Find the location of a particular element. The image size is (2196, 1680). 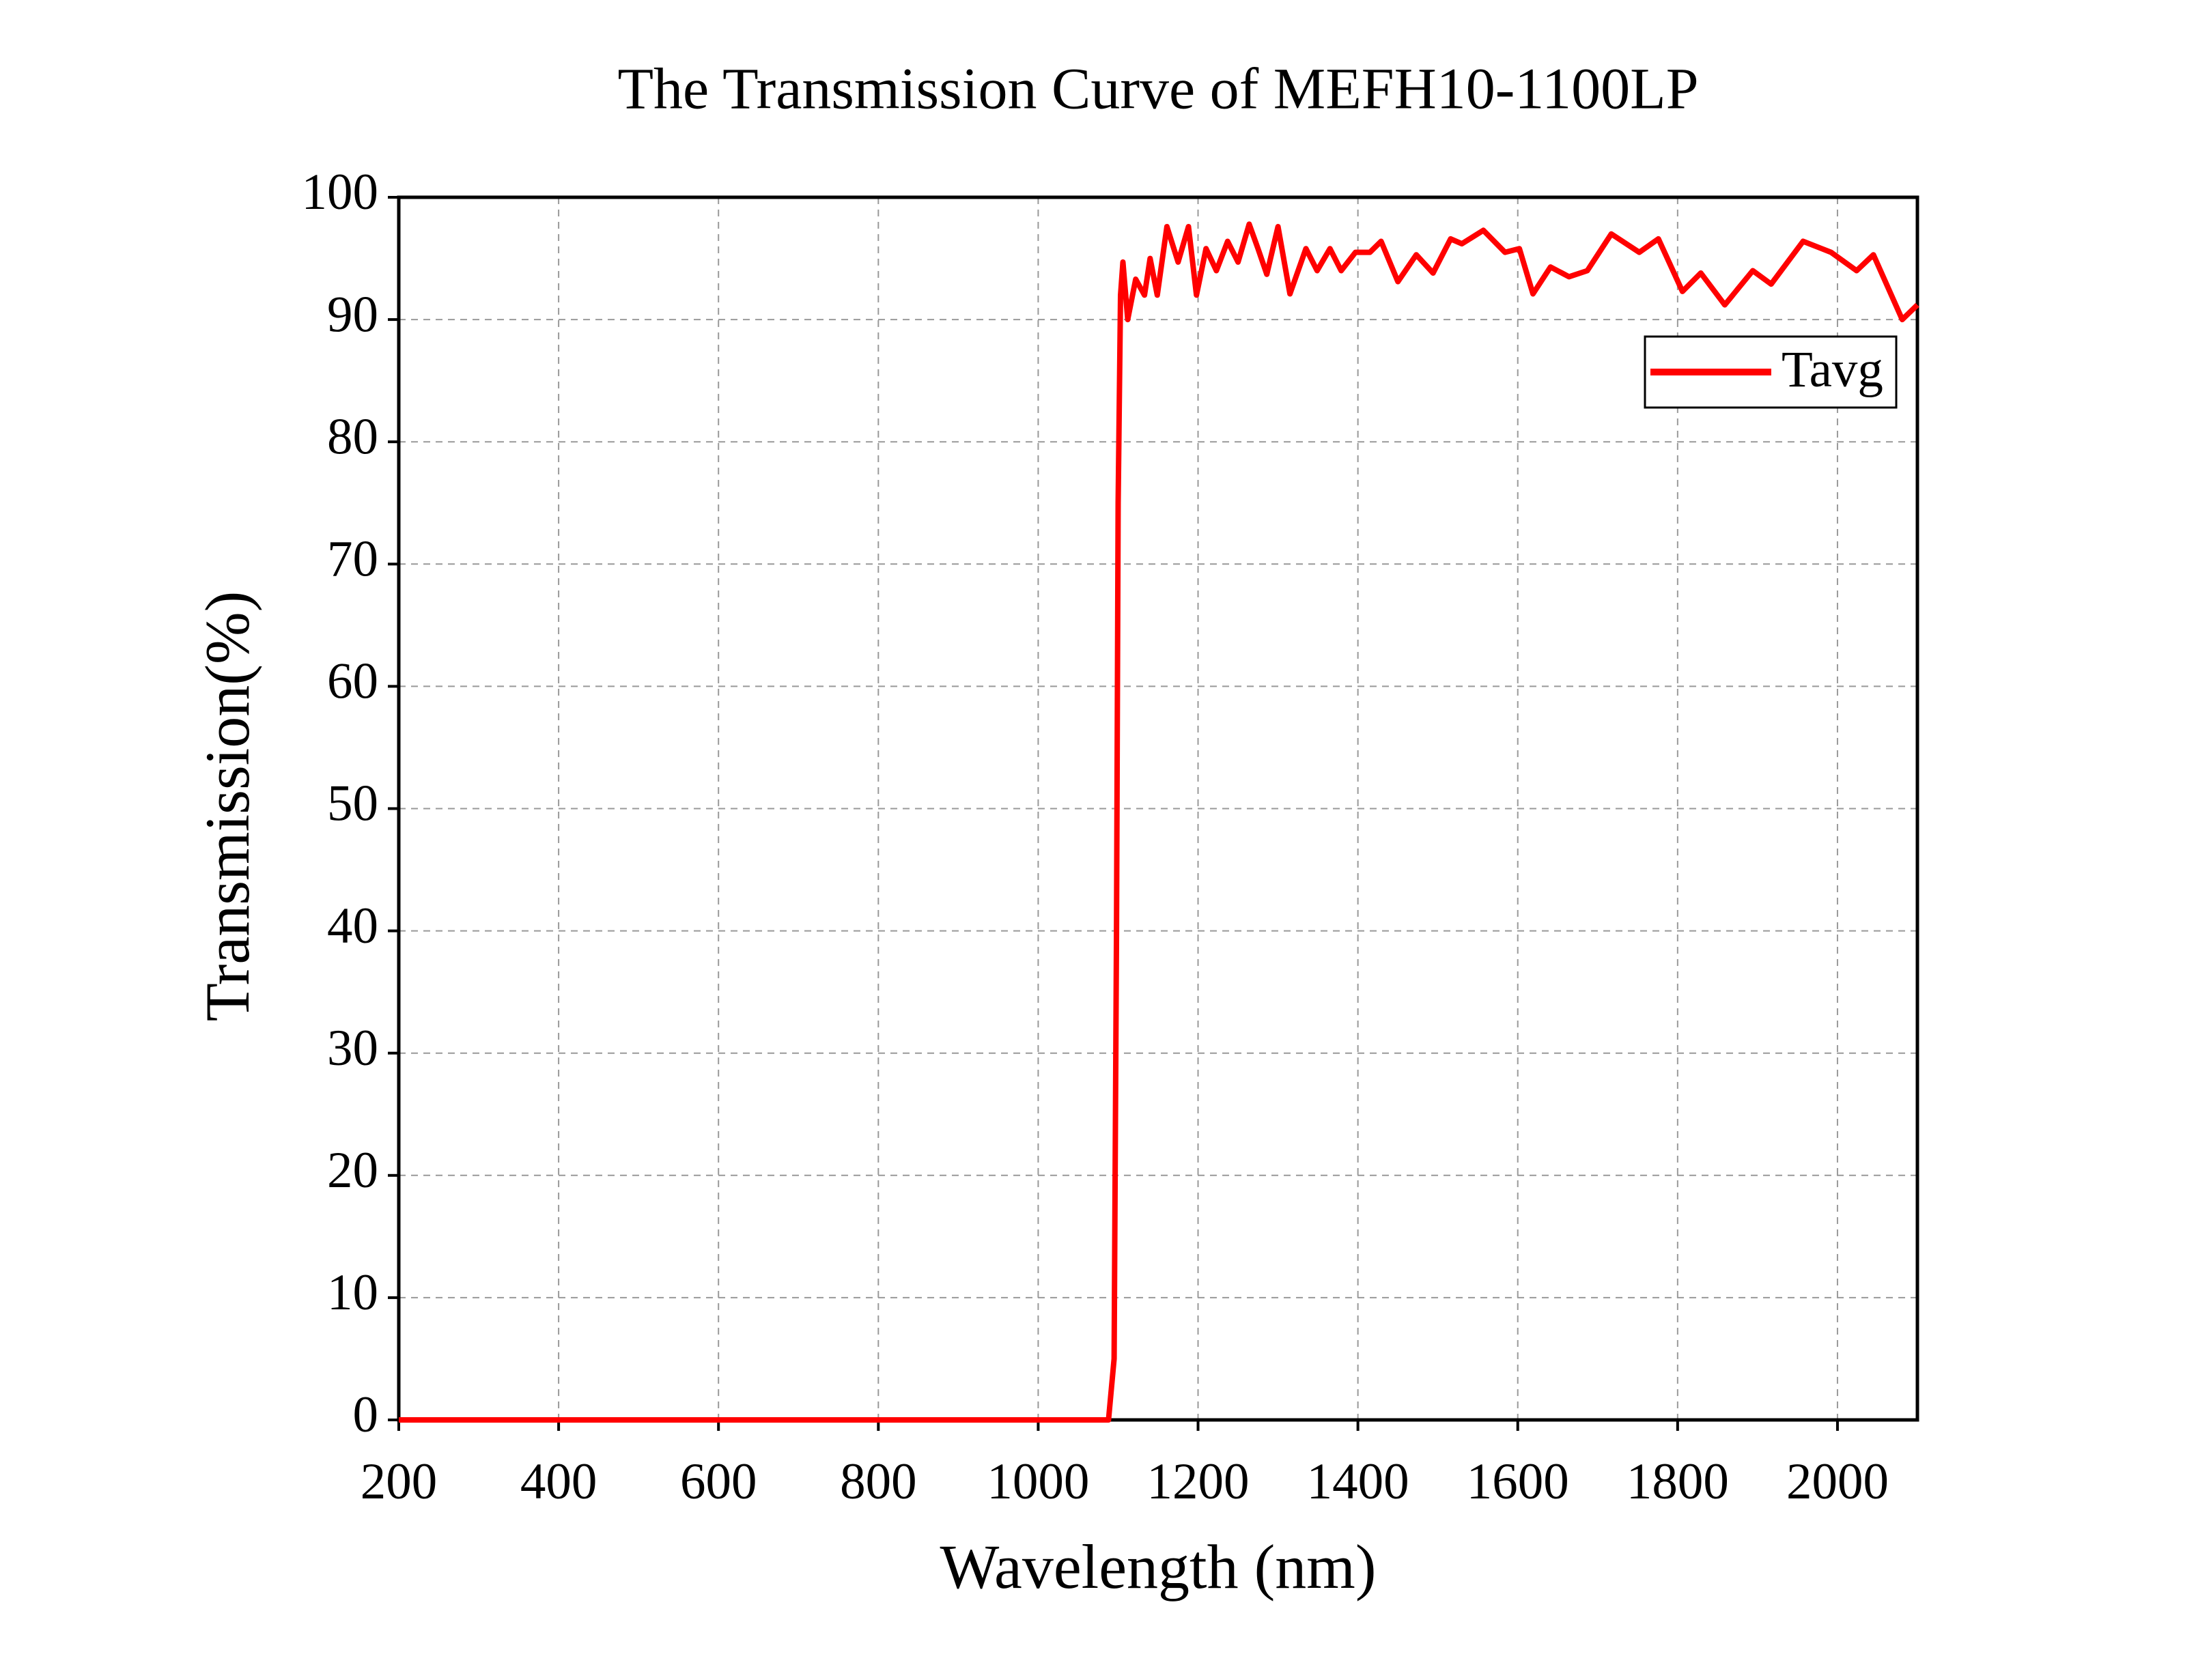

y-tick-label: 40 is located at coordinates (352, 926).